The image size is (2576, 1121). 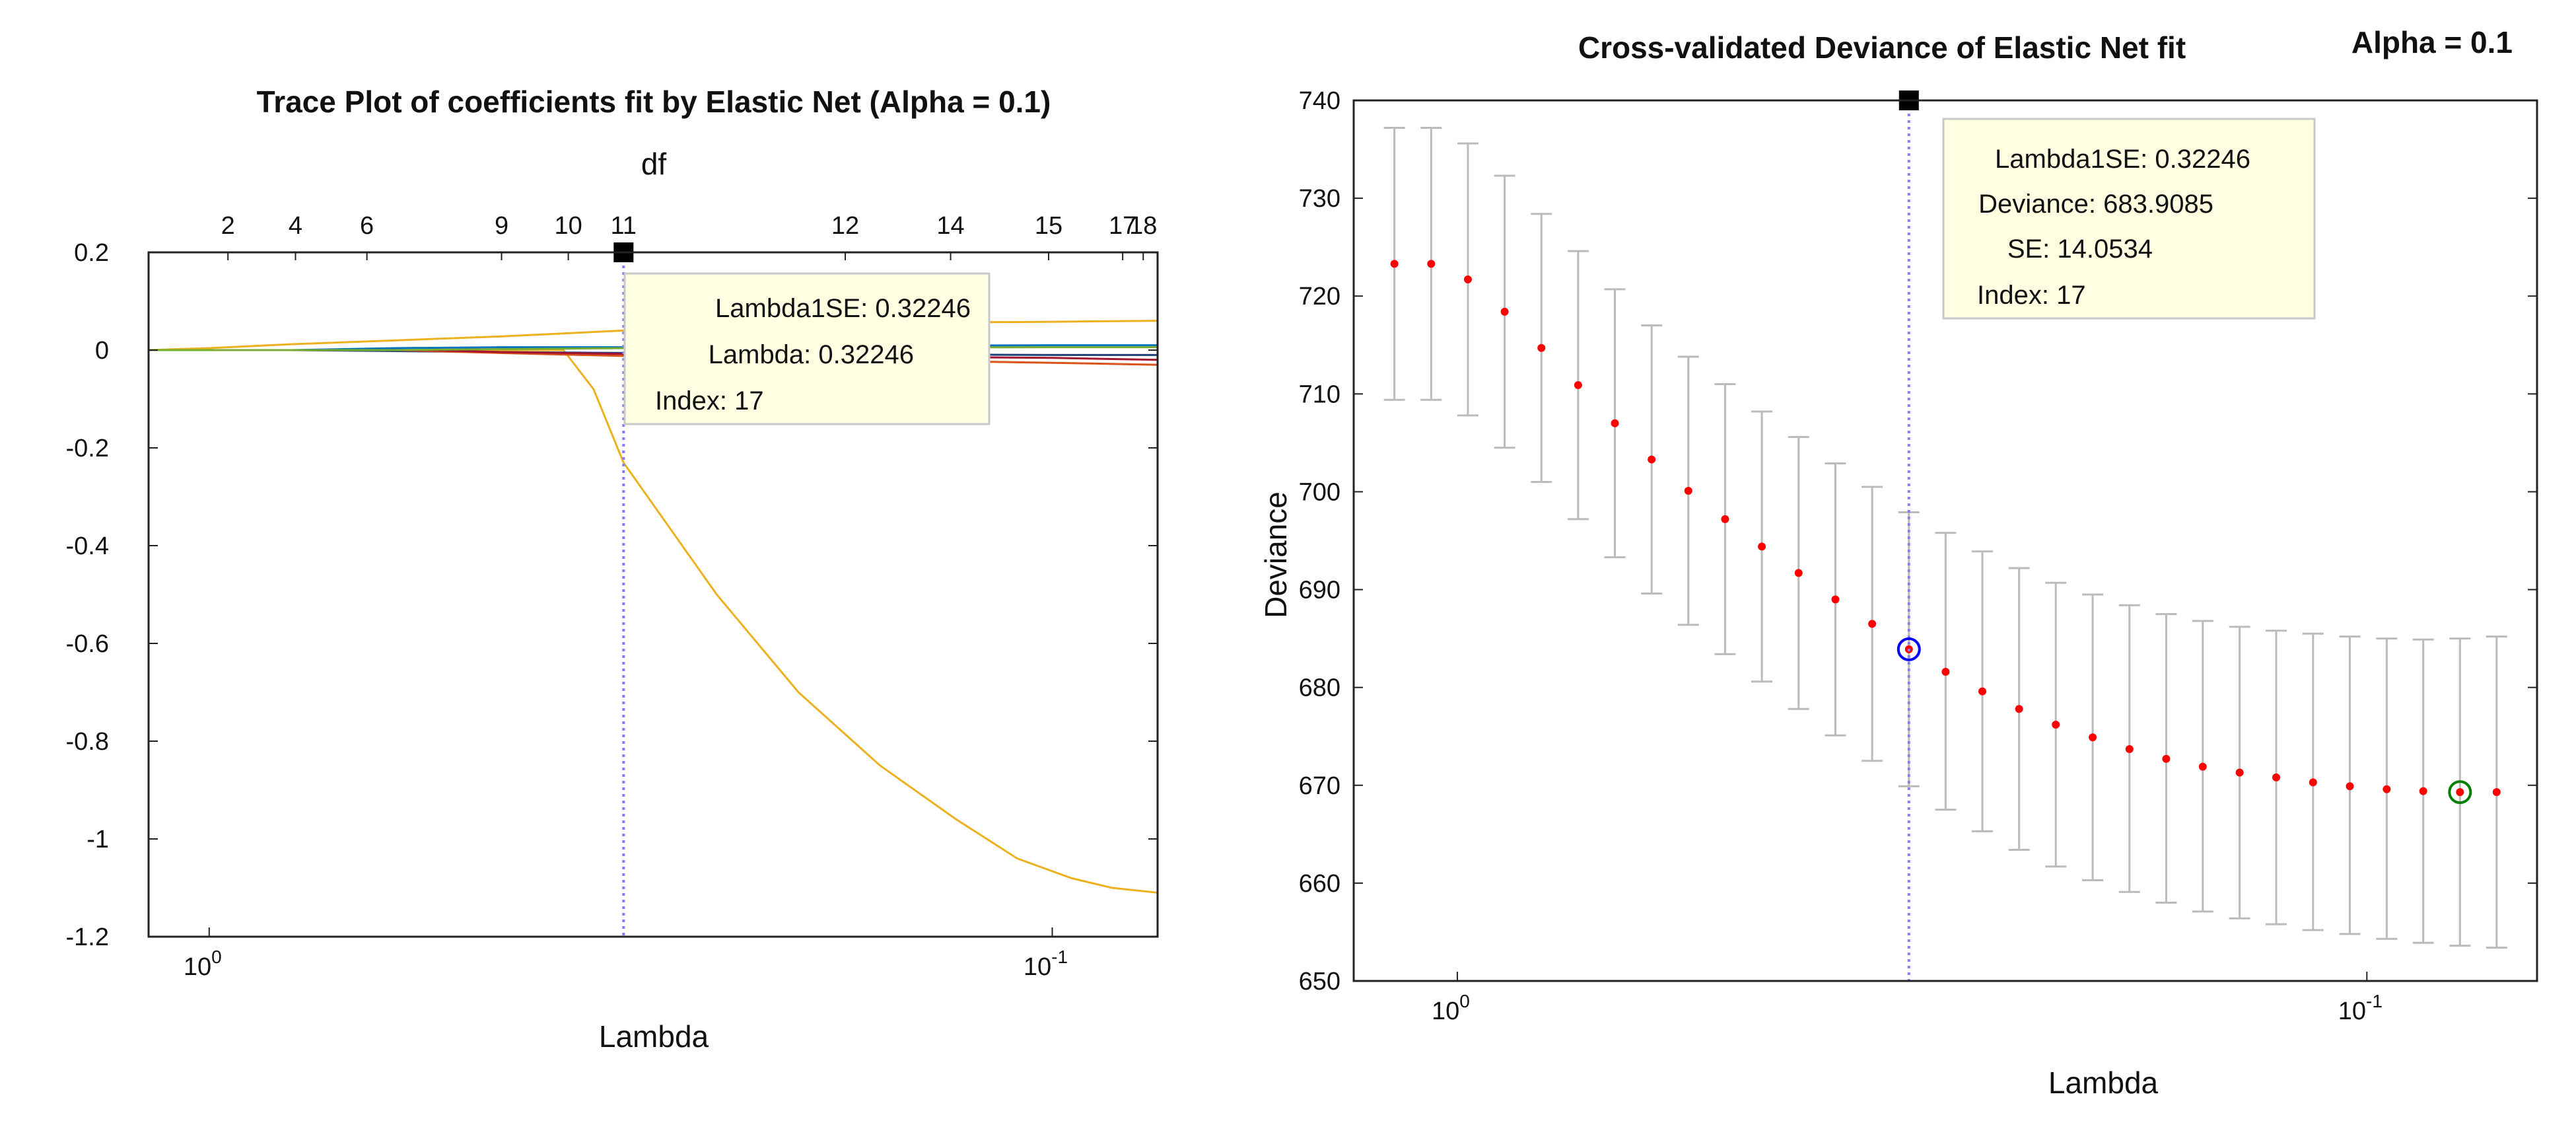 What do you see at coordinates (812, 354) in the screenshot?
I see `trace-plot-datatip-lambda: Lambda: 0.32246` at bounding box center [812, 354].